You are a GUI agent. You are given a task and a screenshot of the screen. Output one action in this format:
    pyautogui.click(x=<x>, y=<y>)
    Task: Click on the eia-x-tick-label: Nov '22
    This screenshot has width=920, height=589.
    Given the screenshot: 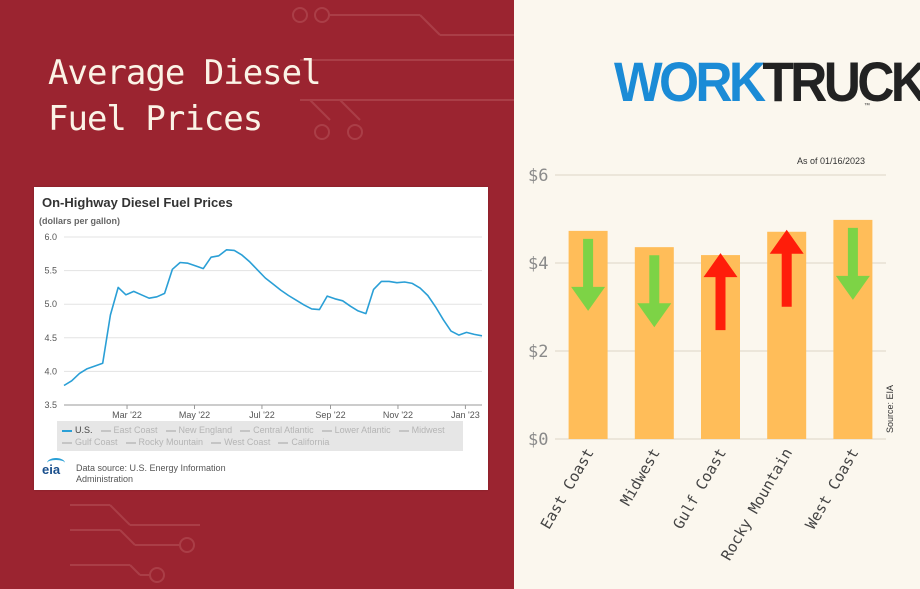 What is the action you would take?
    pyautogui.click(x=398, y=415)
    